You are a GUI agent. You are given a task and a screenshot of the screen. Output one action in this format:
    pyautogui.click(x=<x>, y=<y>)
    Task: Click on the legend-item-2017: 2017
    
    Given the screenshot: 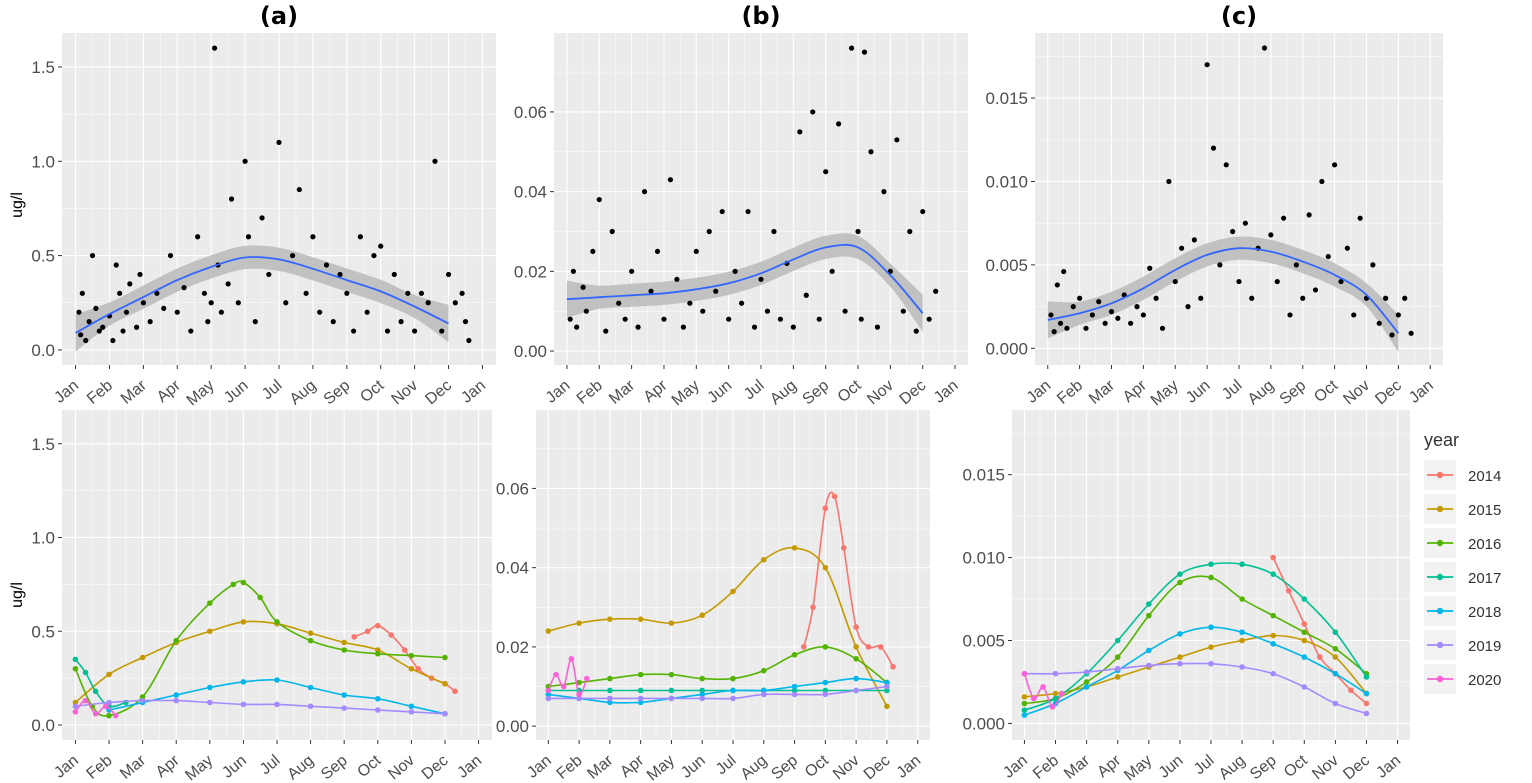 What is the action you would take?
    pyautogui.click(x=1462, y=577)
    